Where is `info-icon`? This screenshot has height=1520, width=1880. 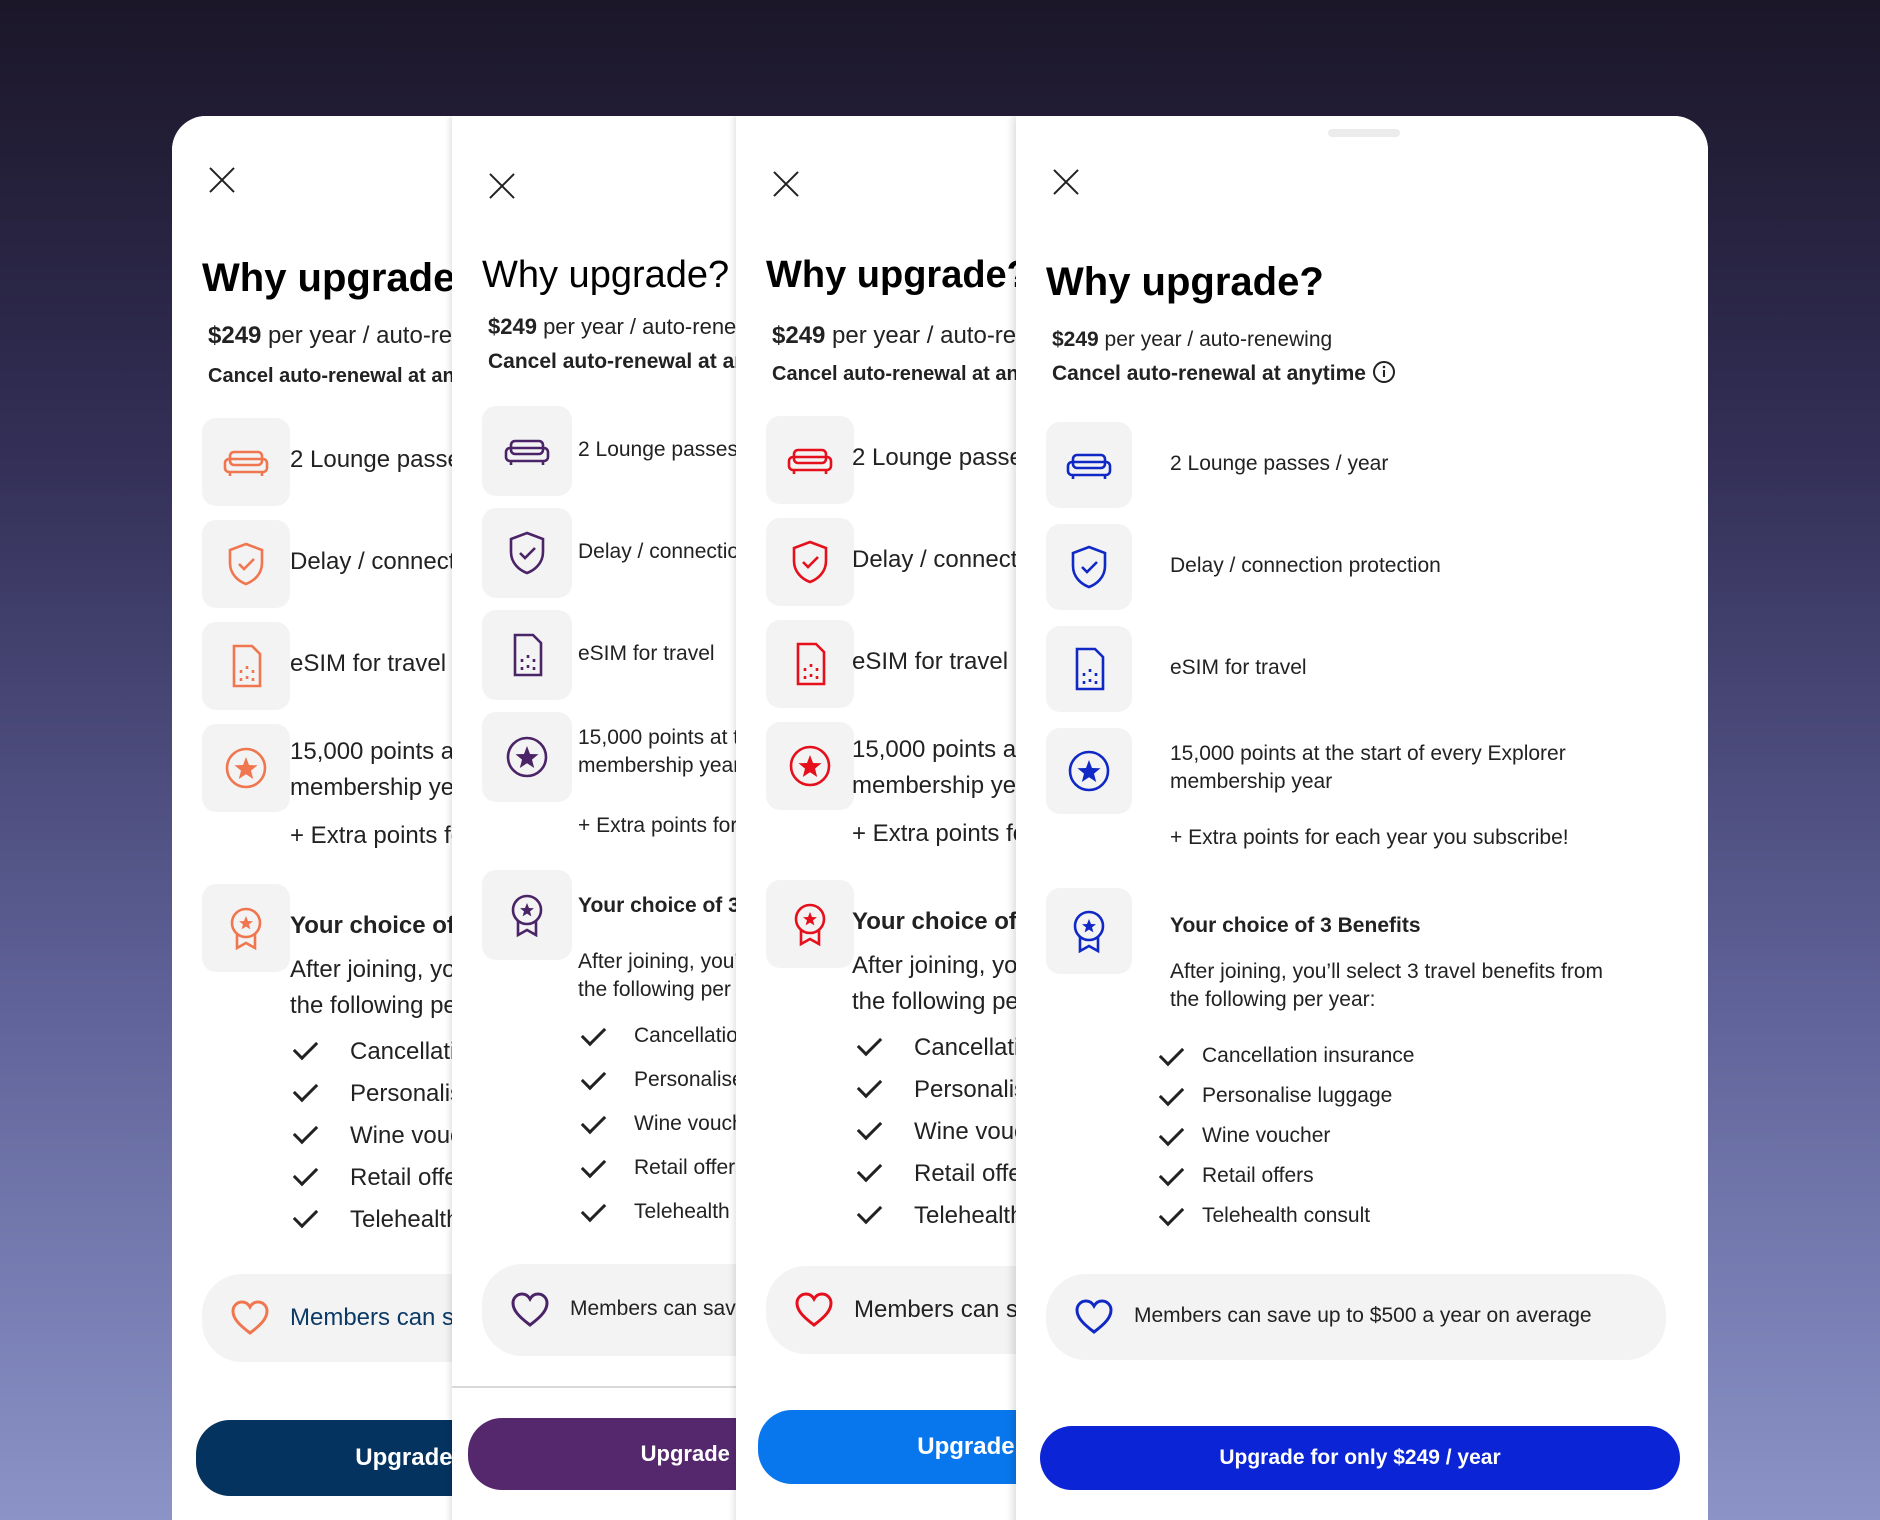
info-icon is located at coordinates (1384, 375).